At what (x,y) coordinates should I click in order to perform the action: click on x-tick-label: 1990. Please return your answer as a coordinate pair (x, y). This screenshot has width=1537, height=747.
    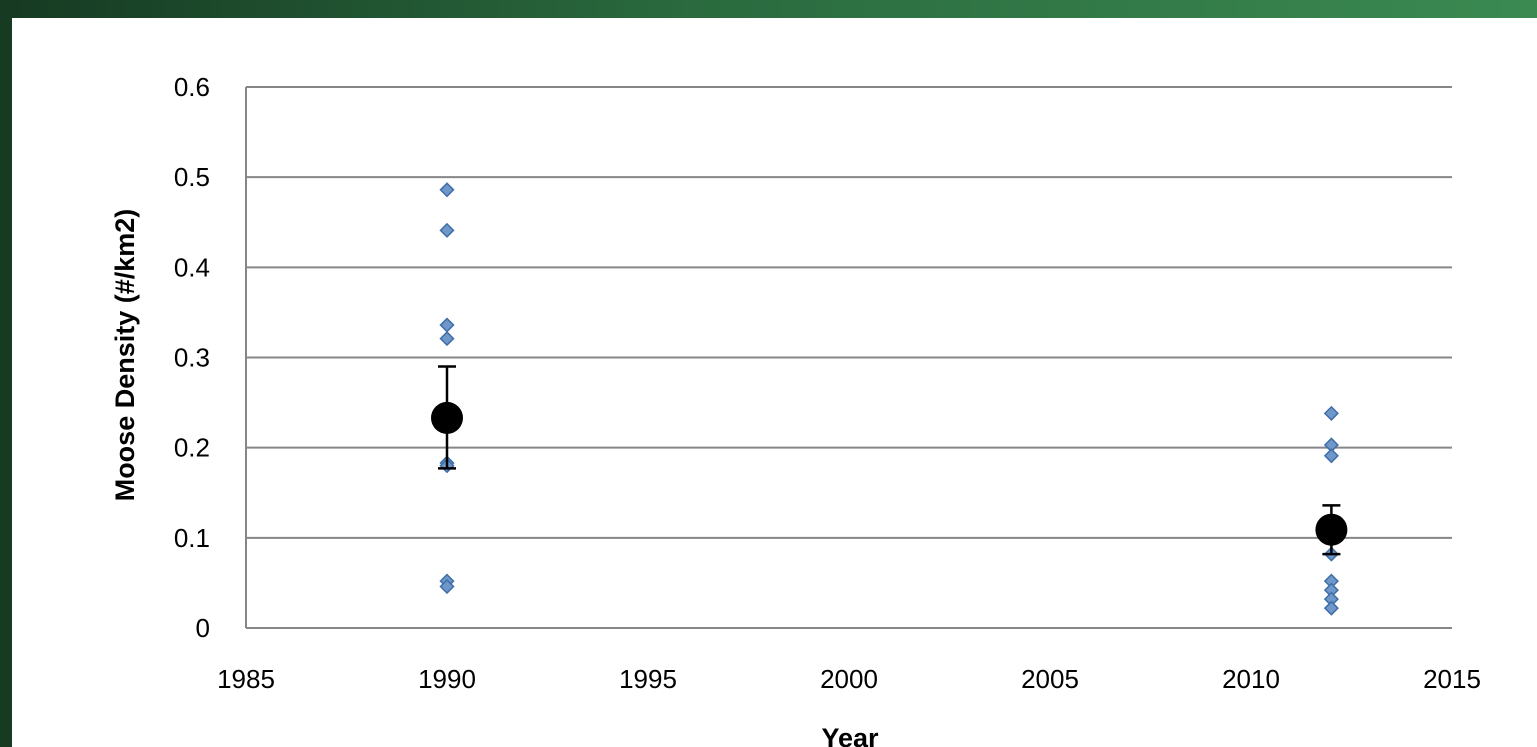
    Looking at the image, I should click on (447, 679).